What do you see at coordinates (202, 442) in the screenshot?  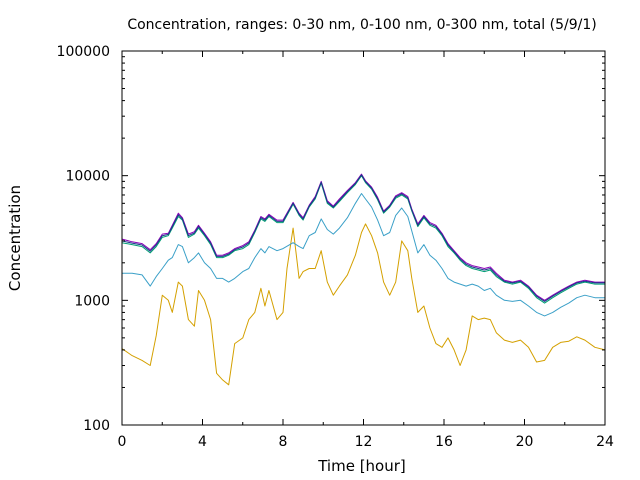 I see `x-tick-label: 4` at bounding box center [202, 442].